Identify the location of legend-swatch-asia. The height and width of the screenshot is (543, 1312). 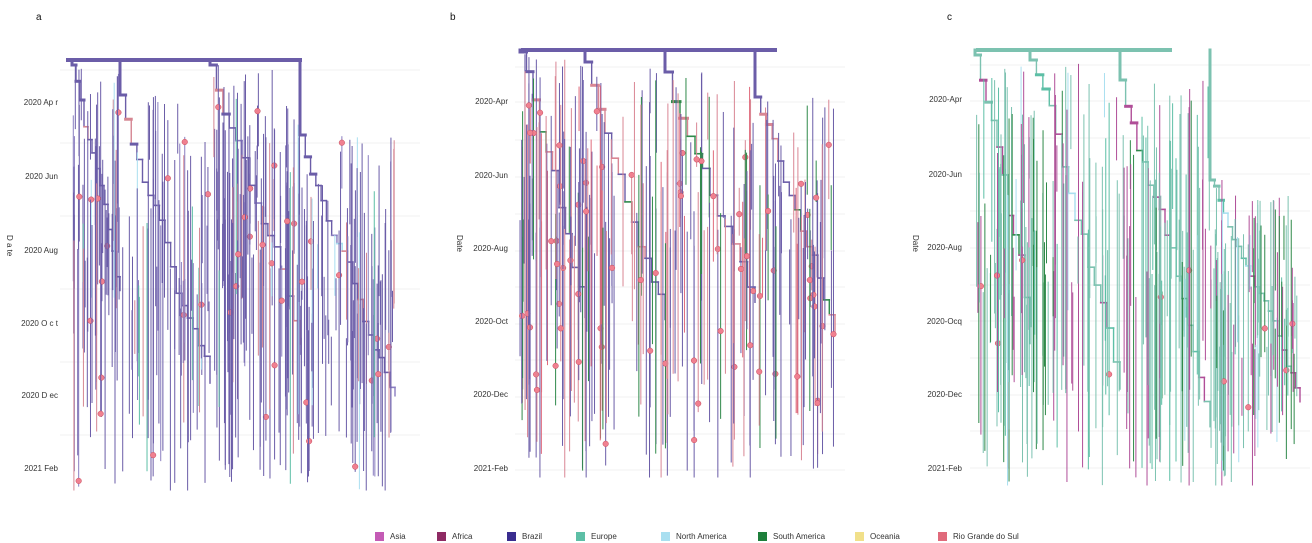
(379, 536).